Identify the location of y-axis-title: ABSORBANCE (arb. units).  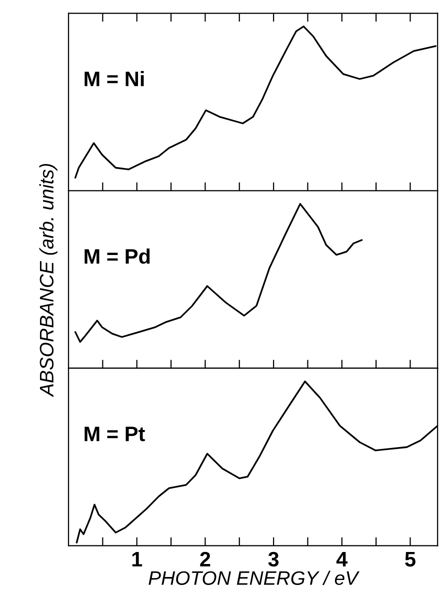
(48, 281).